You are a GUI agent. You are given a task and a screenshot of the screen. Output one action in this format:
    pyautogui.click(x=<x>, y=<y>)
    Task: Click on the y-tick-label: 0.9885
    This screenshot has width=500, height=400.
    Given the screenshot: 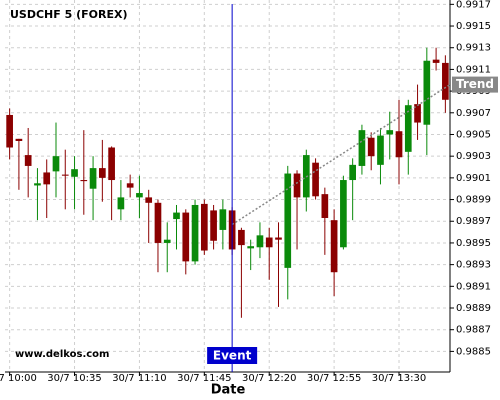 What is the action you would take?
    pyautogui.click(x=473, y=351)
    